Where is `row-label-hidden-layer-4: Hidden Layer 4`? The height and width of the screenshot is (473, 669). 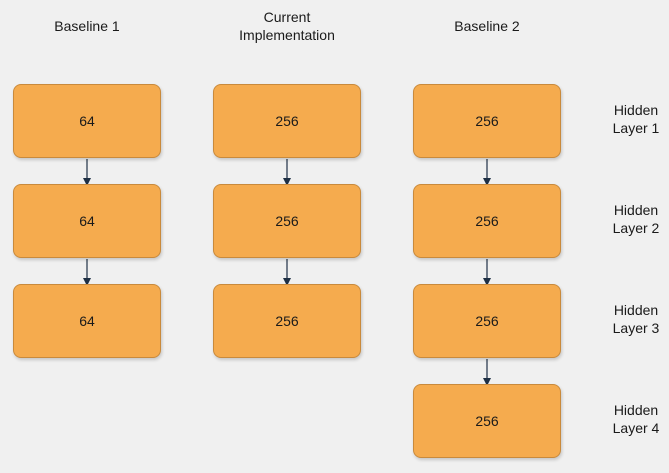
row-label-hidden-layer-4: Hidden Layer 4 is located at coordinates (636, 419).